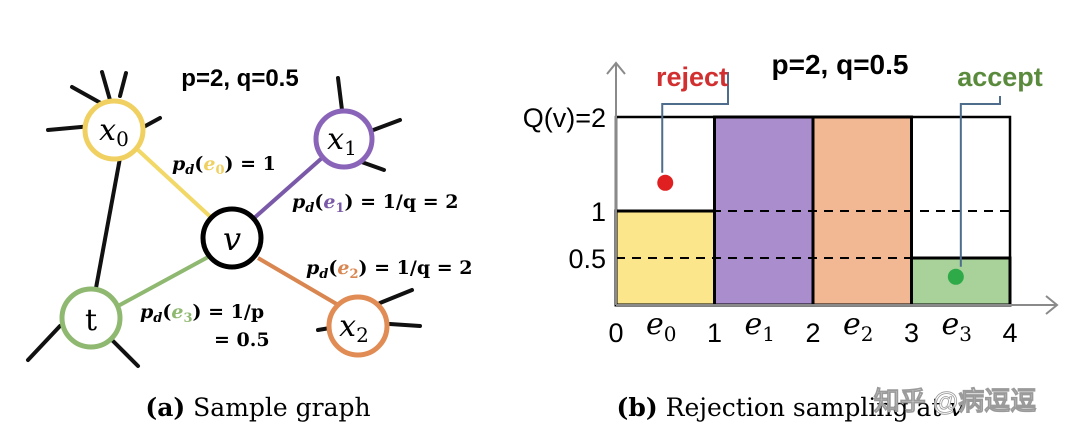  I want to click on svg-text: x0, so click(114, 132).